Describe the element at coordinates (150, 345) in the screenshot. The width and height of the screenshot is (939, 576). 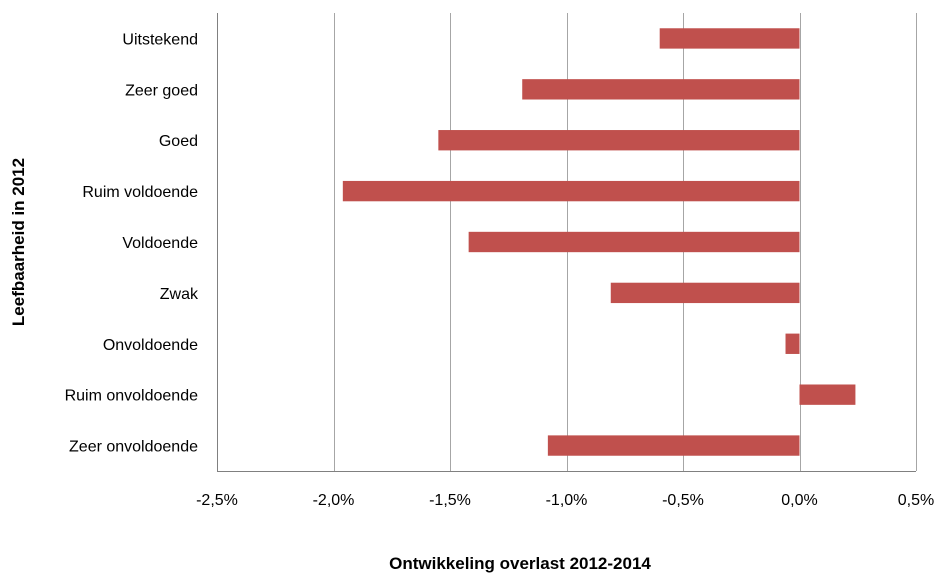
I see `category-label-6: Onvoldoende` at that location.